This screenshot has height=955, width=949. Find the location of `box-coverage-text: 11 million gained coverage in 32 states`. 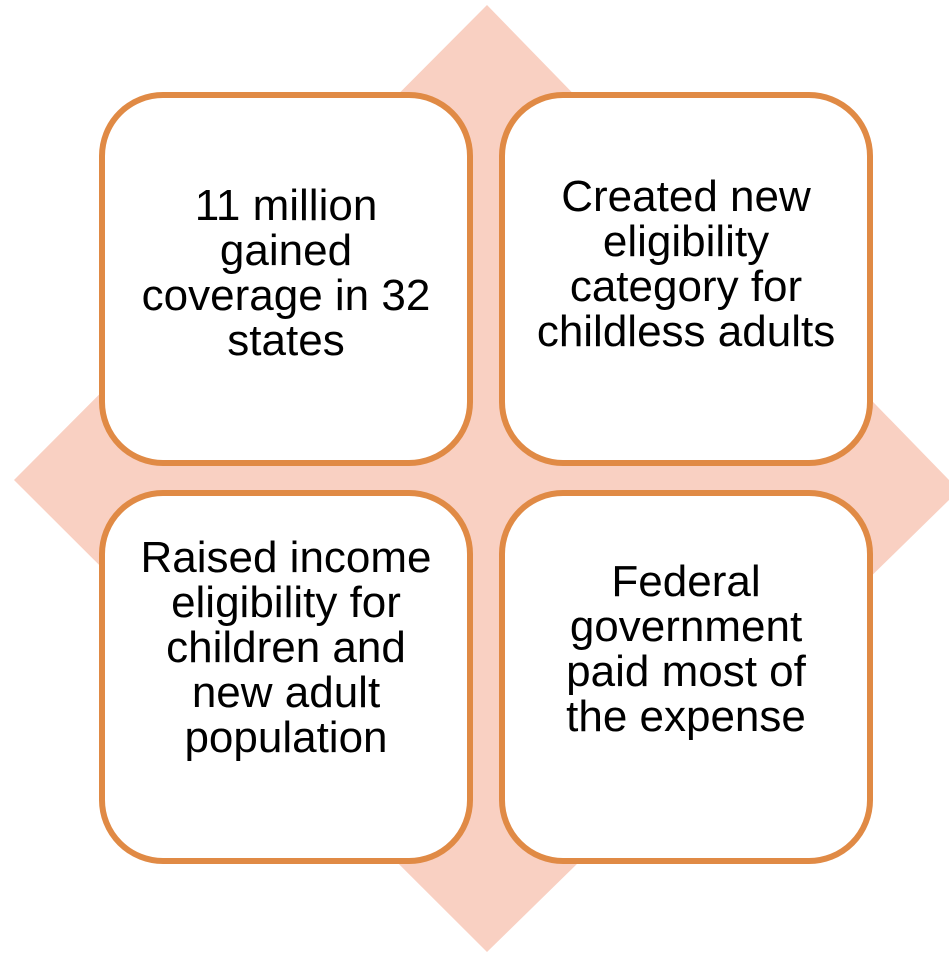

box-coverage-text: 11 million gained coverage in 32 states is located at coordinates (286, 273).